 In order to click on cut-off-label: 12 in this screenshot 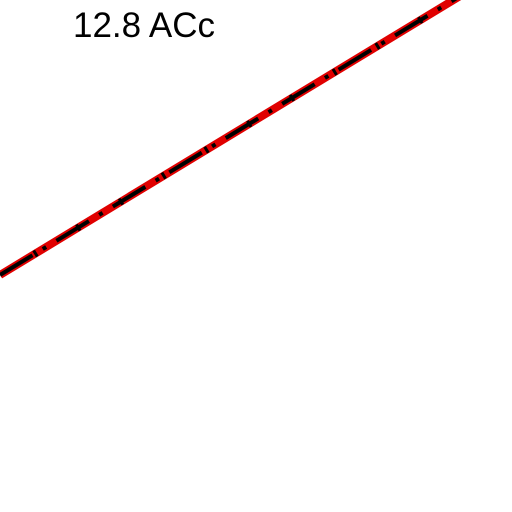, I will do `click(156, 1)`.